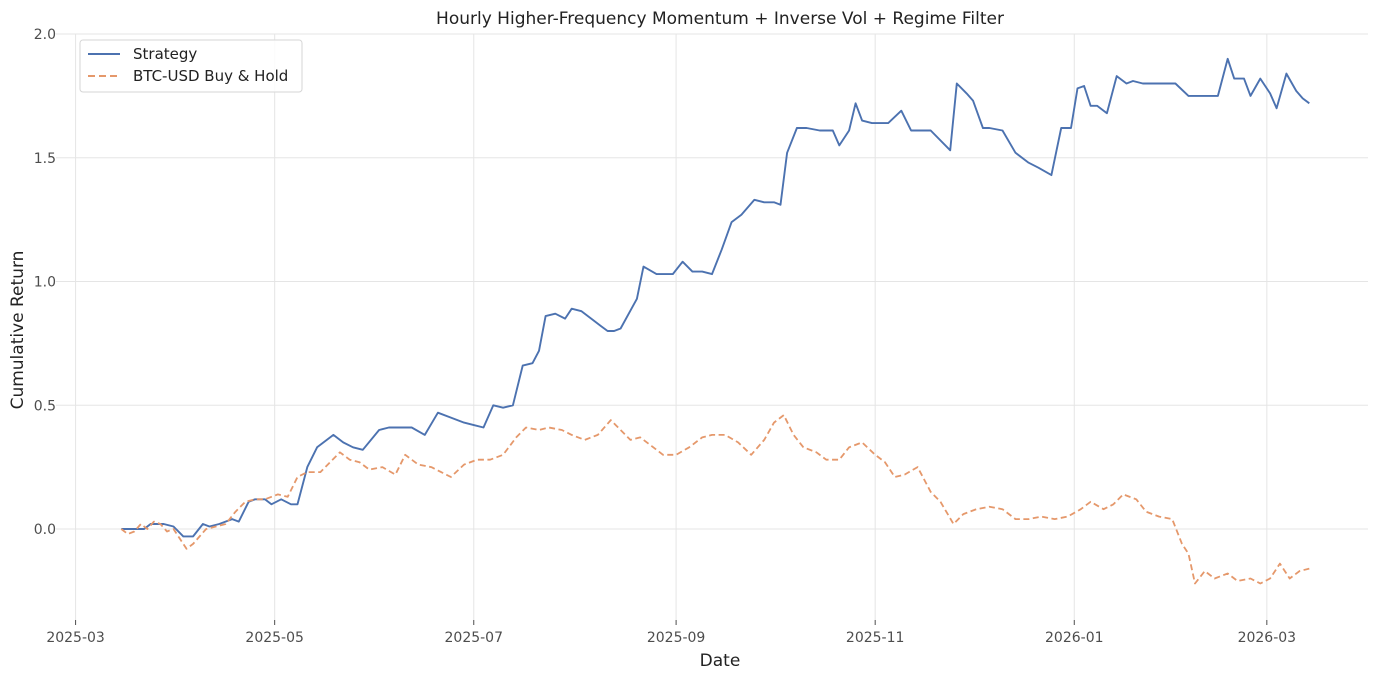 The height and width of the screenshot is (684, 1380). Describe the element at coordinates (45, 530) in the screenshot. I see `y-tick-label: 0.0` at that location.